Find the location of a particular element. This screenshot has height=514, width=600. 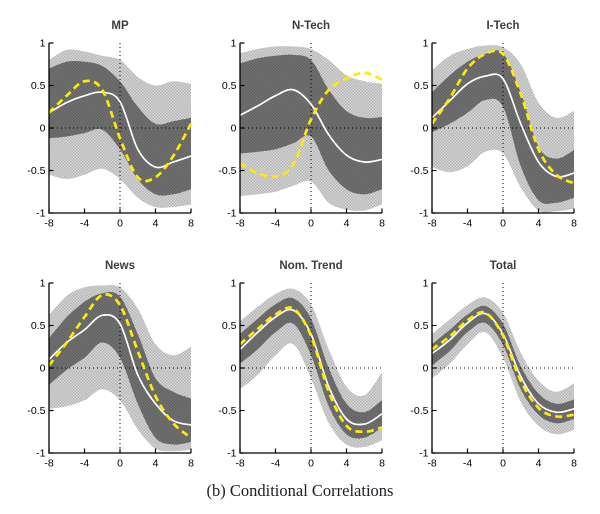

plot-canvas-total: 1 0.5 0 -0.5 -1-8 -4 0 4 8 is located at coordinates (493, 374).